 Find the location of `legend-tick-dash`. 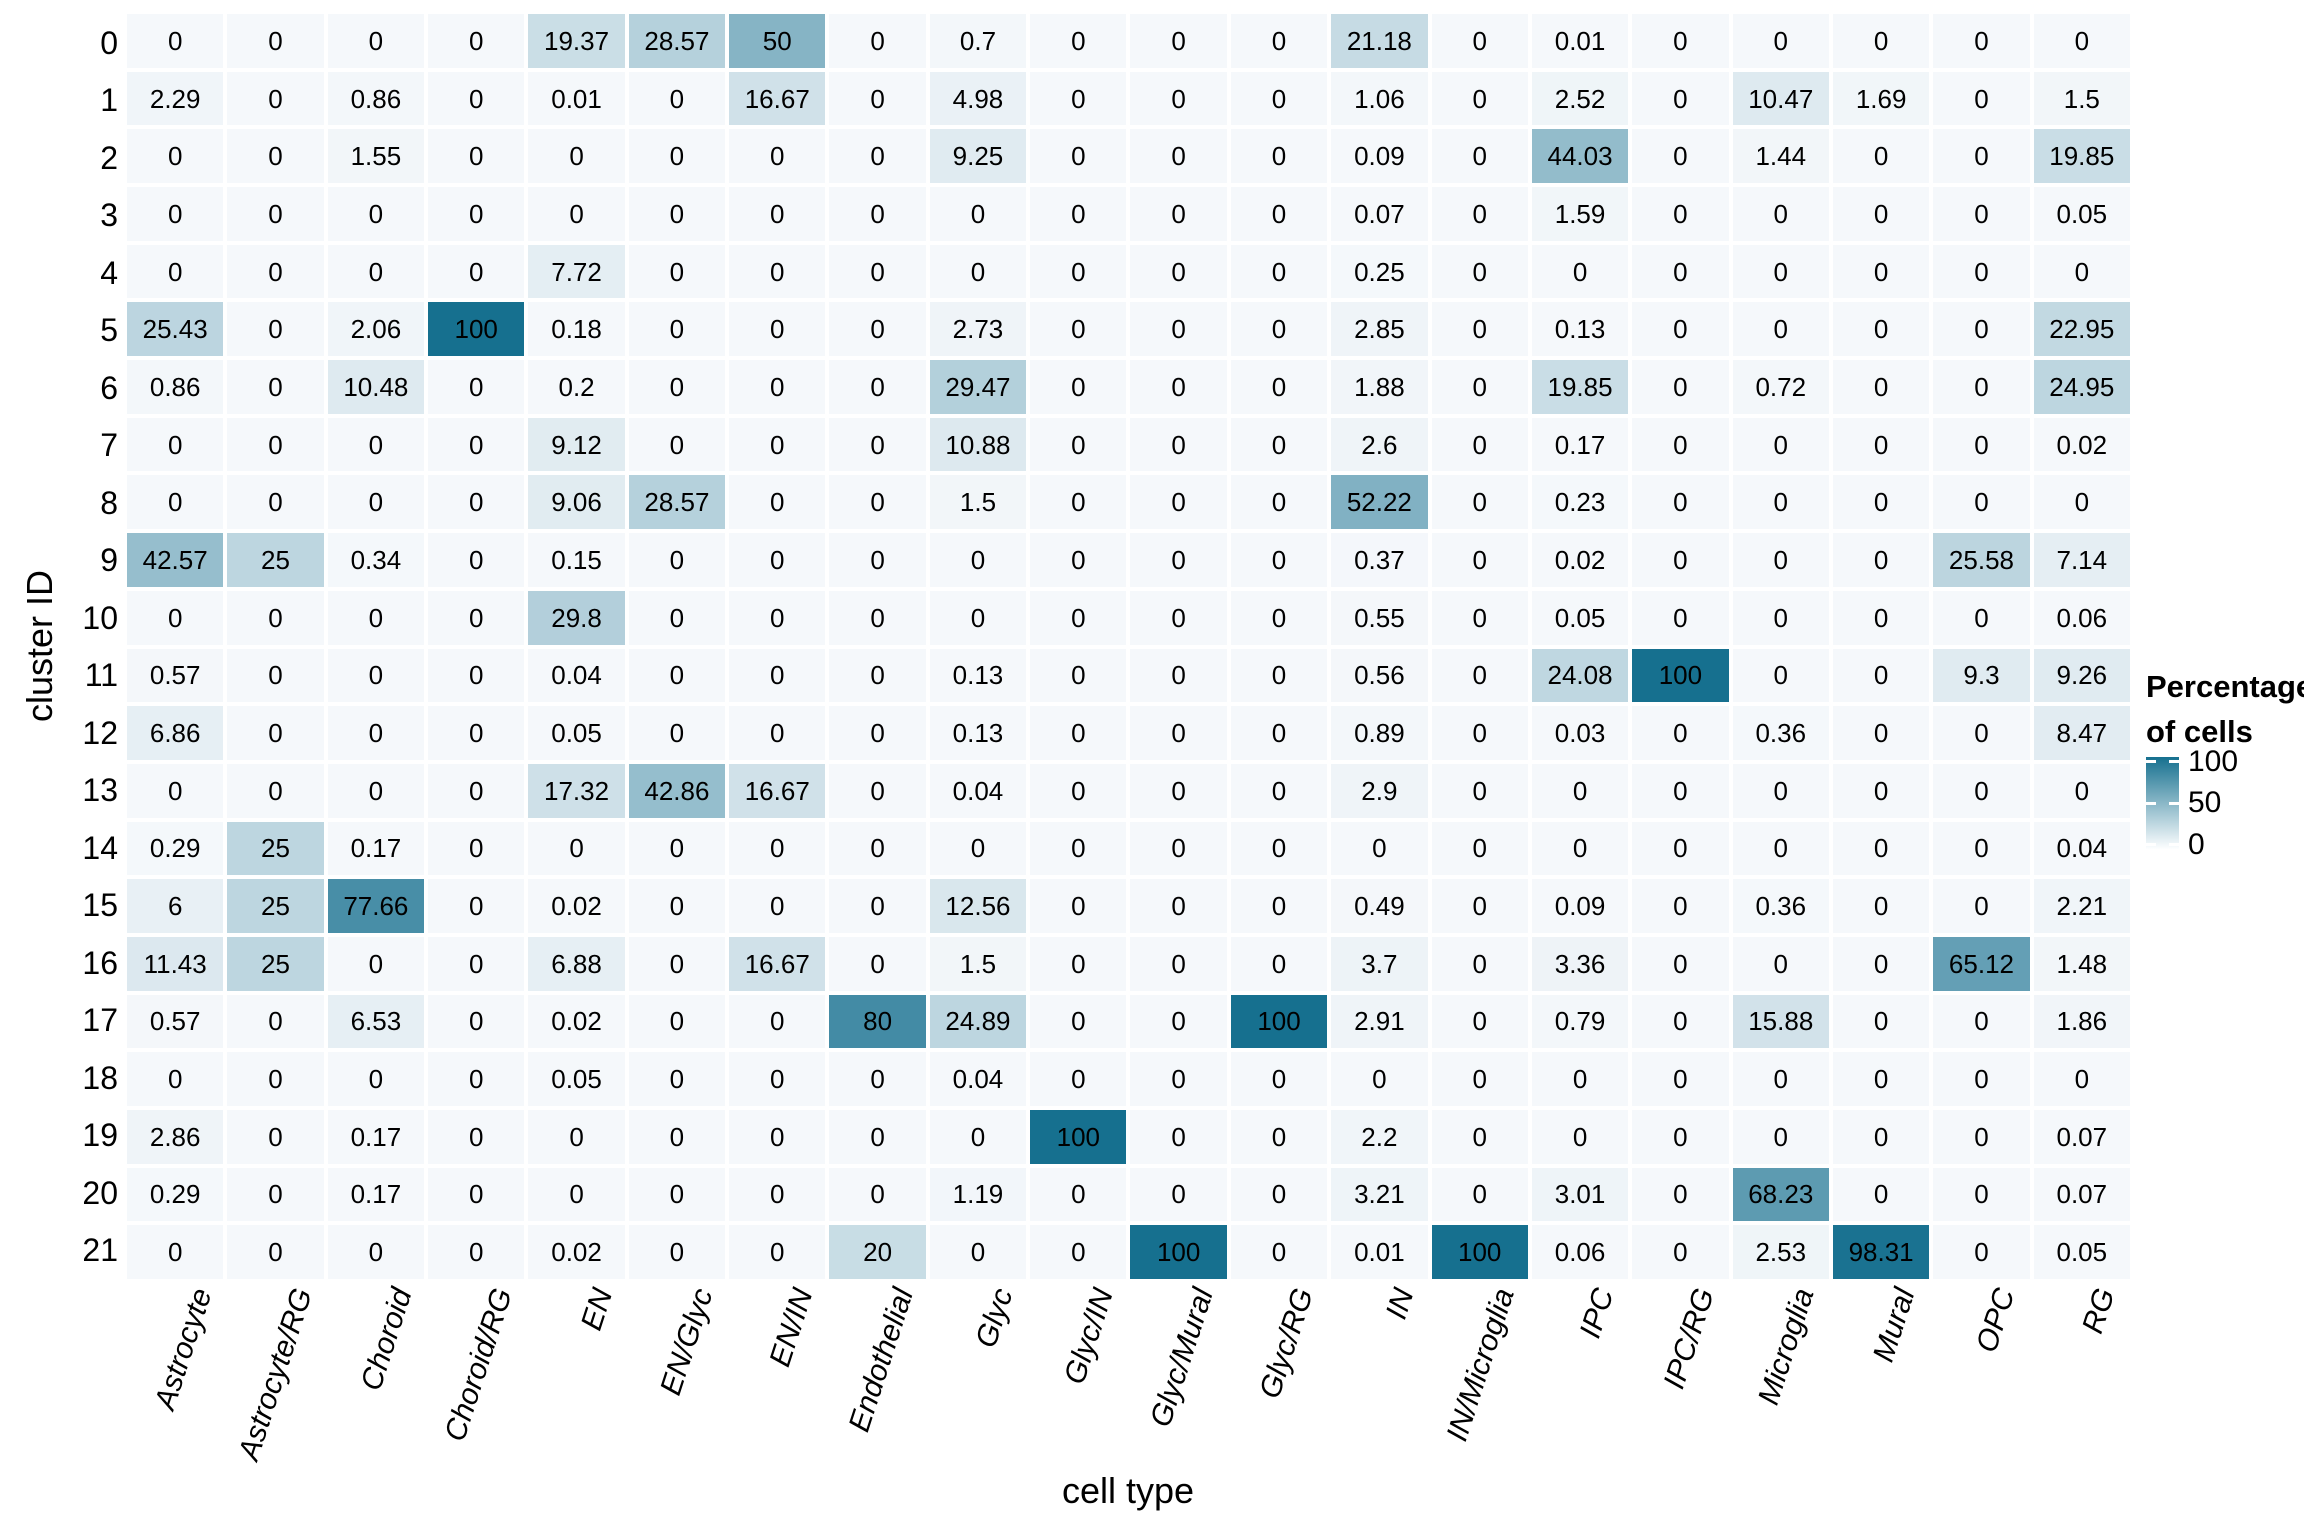

legend-tick-dash is located at coordinates (2174, 803).